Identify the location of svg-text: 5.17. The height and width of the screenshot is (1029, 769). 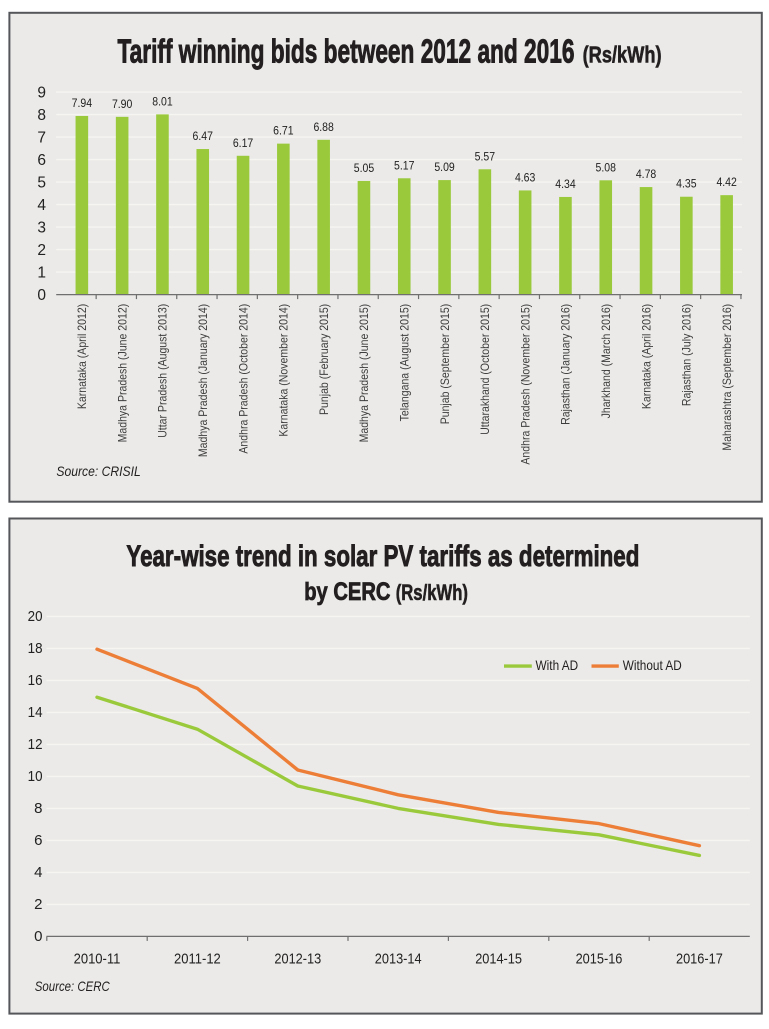
(404, 165).